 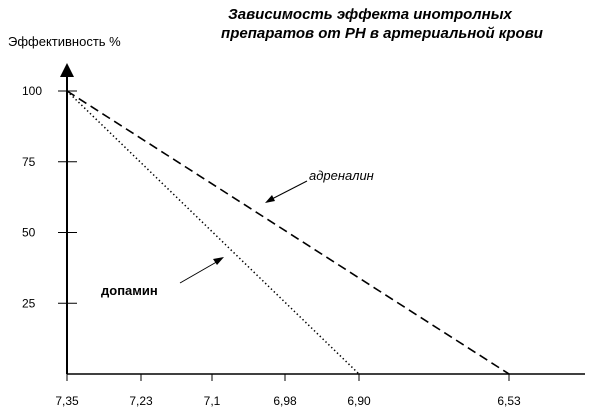 What do you see at coordinates (67, 70) in the screenshot?
I see `y-axis-arrowhead` at bounding box center [67, 70].